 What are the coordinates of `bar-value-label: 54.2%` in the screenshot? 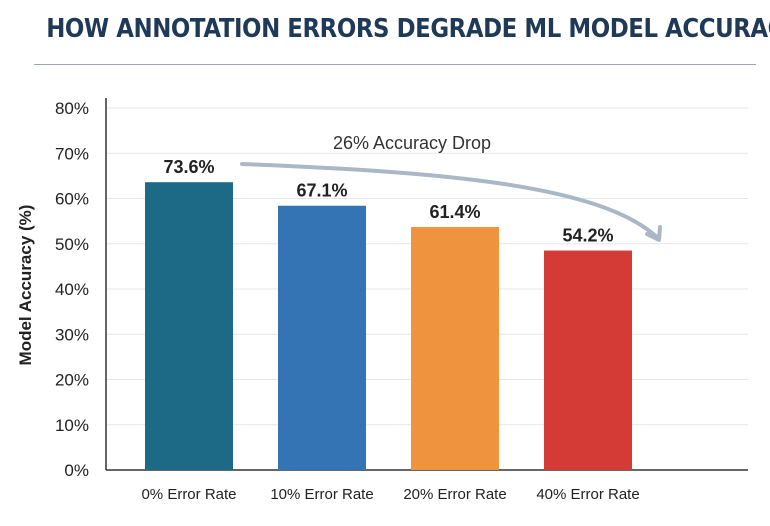 It's located at (587, 236).